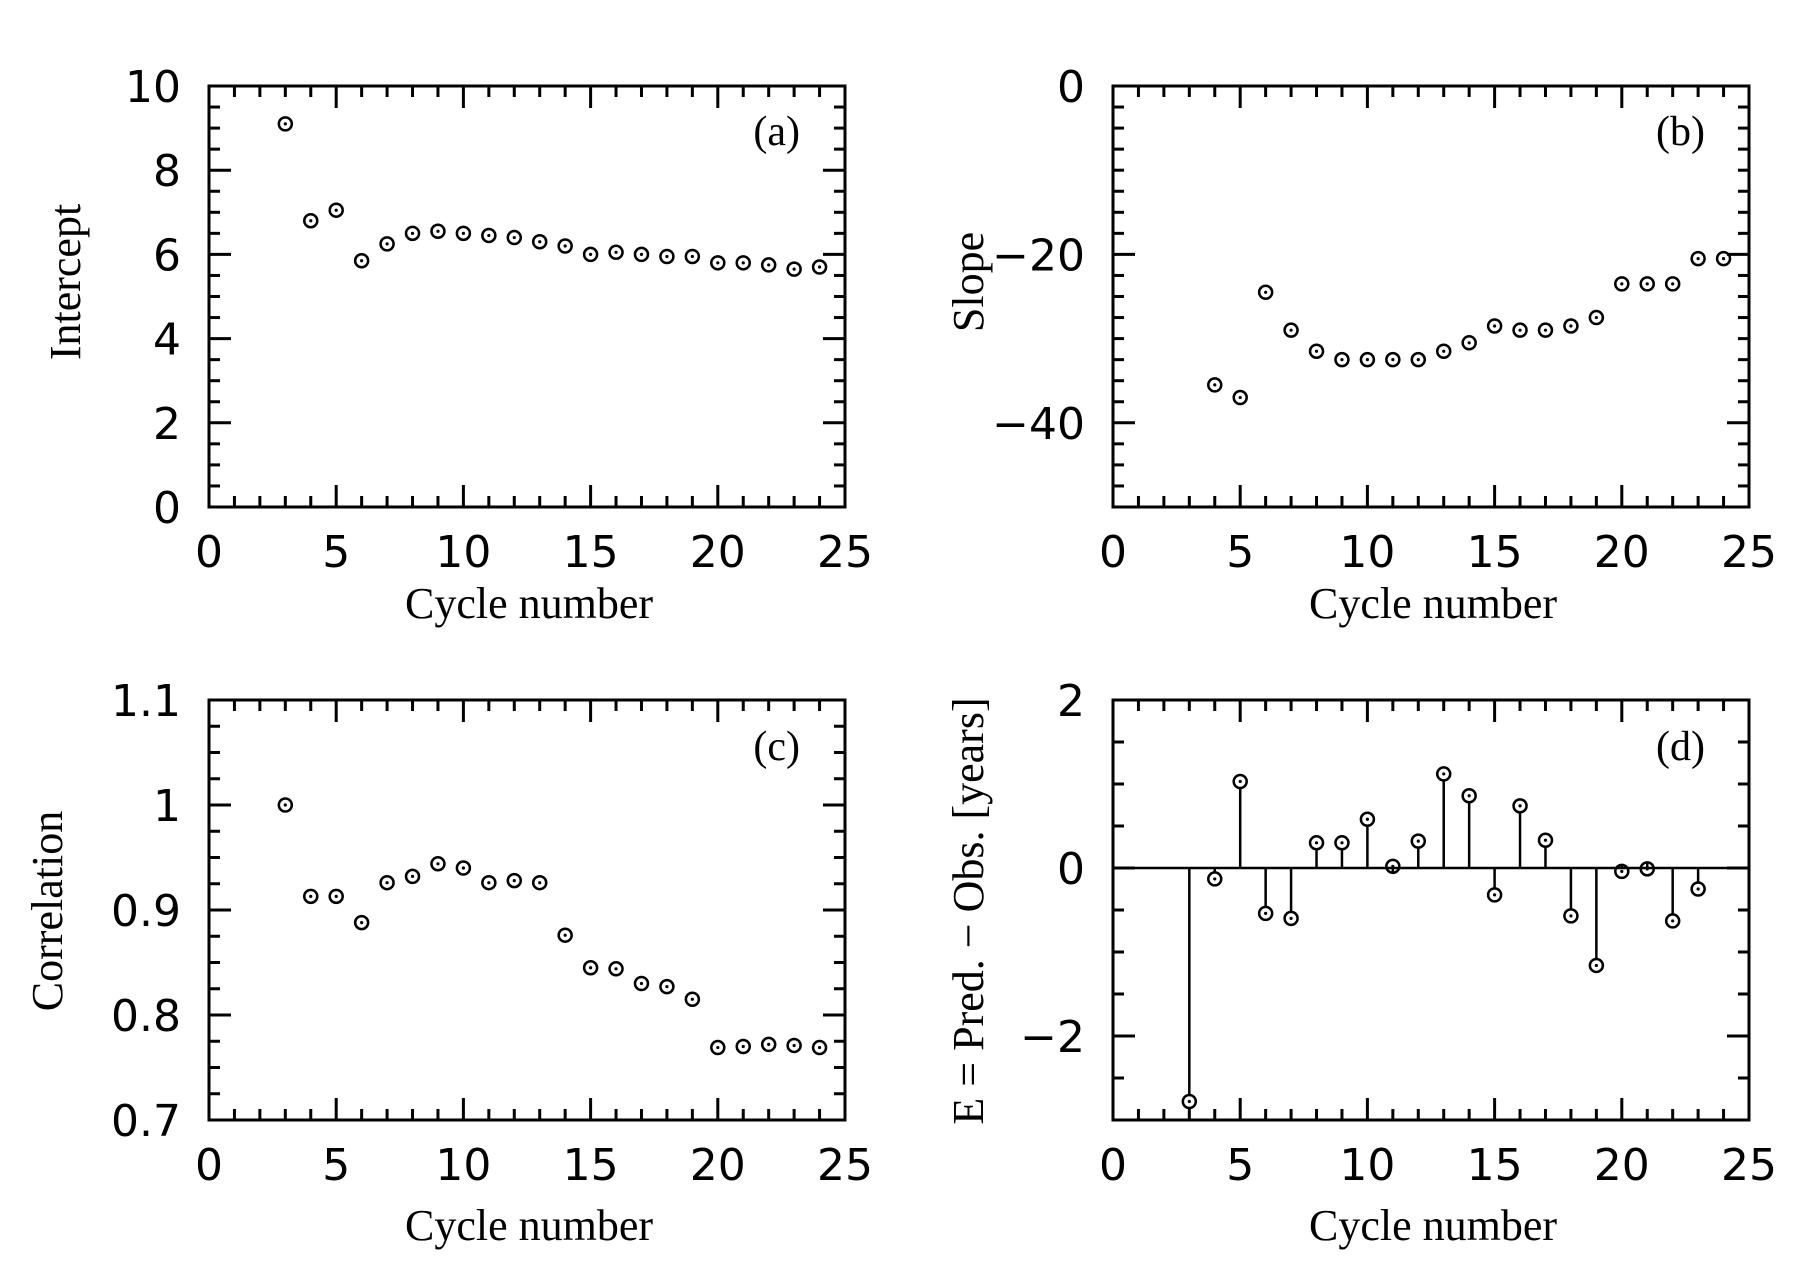 The width and height of the screenshot is (1800, 1263). What do you see at coordinates (1680, 747) in the screenshot?
I see `panel-label: (d)` at bounding box center [1680, 747].